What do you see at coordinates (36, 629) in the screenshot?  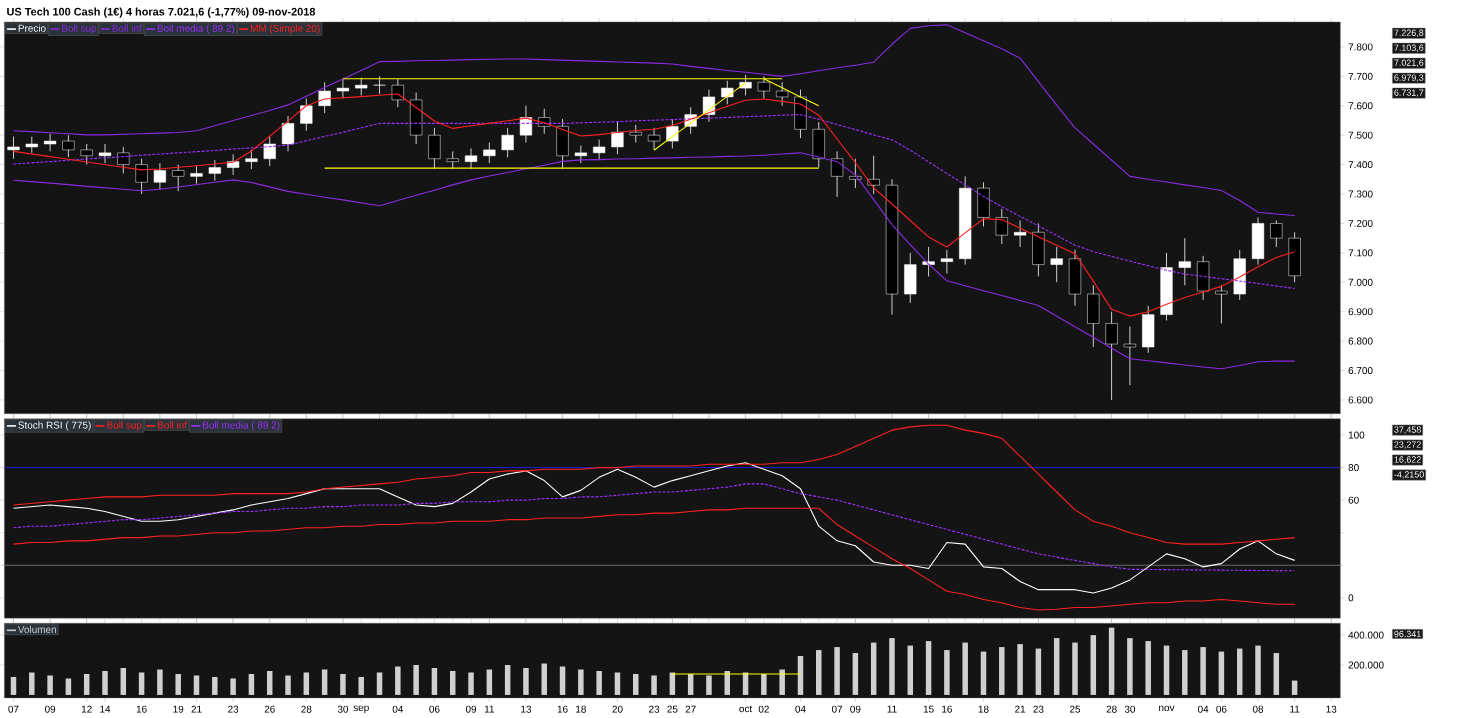 I see `legend-label: Volumen` at bounding box center [36, 629].